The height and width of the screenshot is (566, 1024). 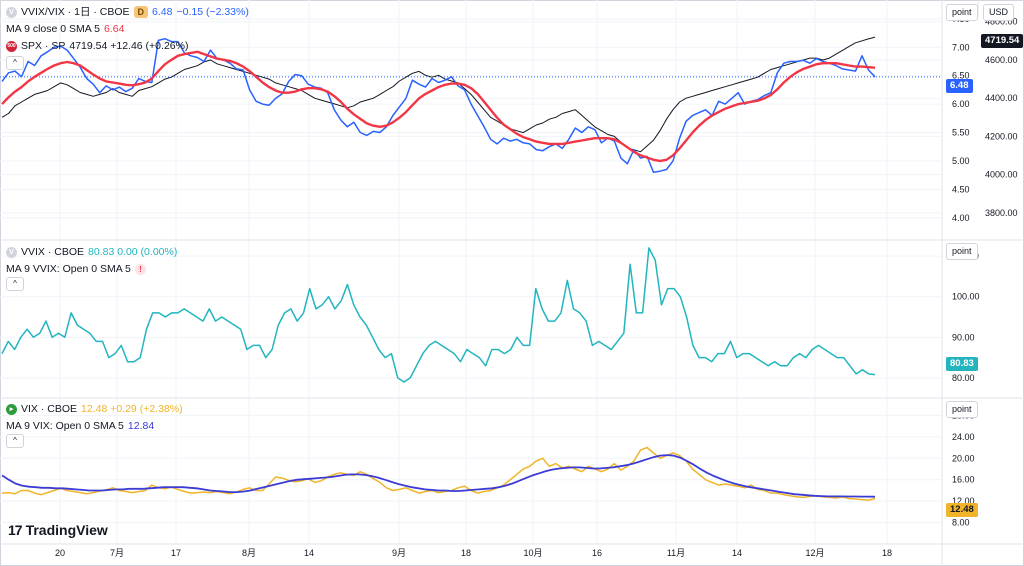 I want to click on vix-legend: ▸ VIX · CBOE 12.48 +0.29 (+2.38%), so click(x=94, y=409).